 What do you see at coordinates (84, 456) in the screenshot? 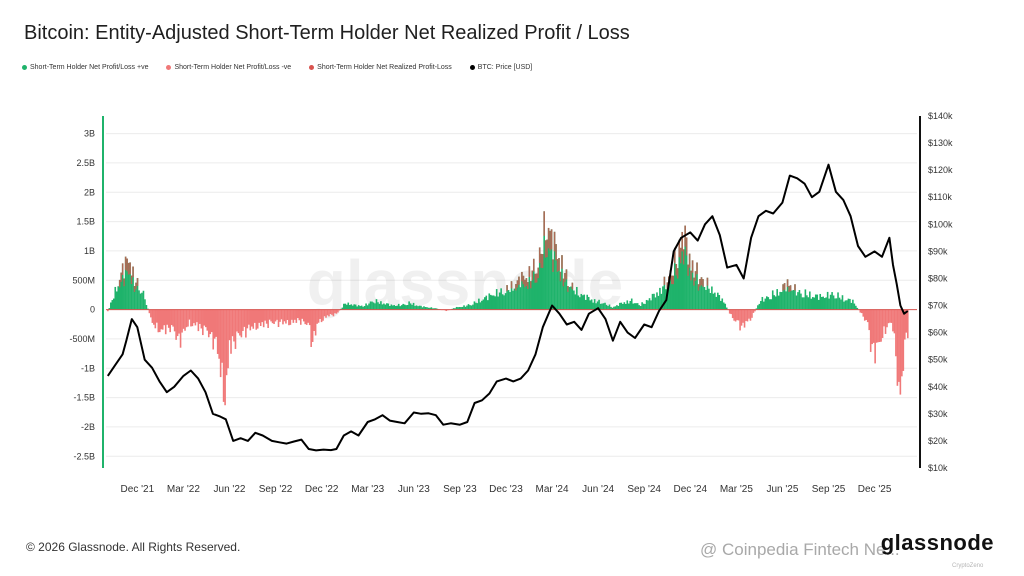
I see `left-tick-label: -2.5B` at bounding box center [84, 456].